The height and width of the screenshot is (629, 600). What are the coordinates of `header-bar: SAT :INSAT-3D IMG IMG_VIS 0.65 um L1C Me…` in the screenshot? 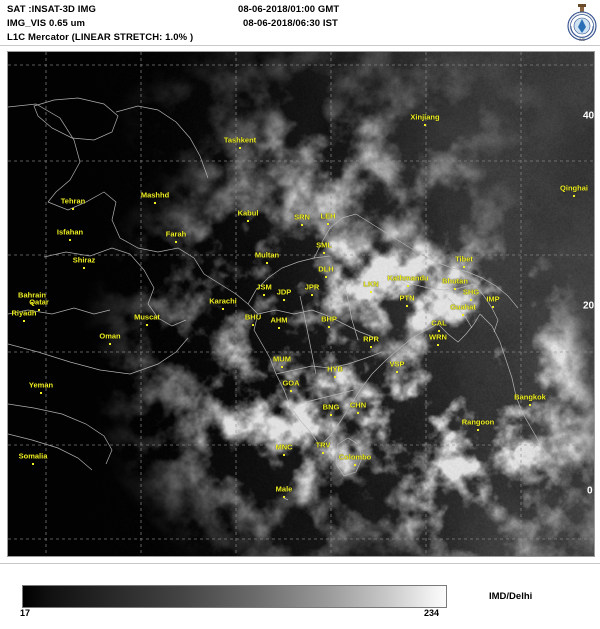 It's located at (300, 23).